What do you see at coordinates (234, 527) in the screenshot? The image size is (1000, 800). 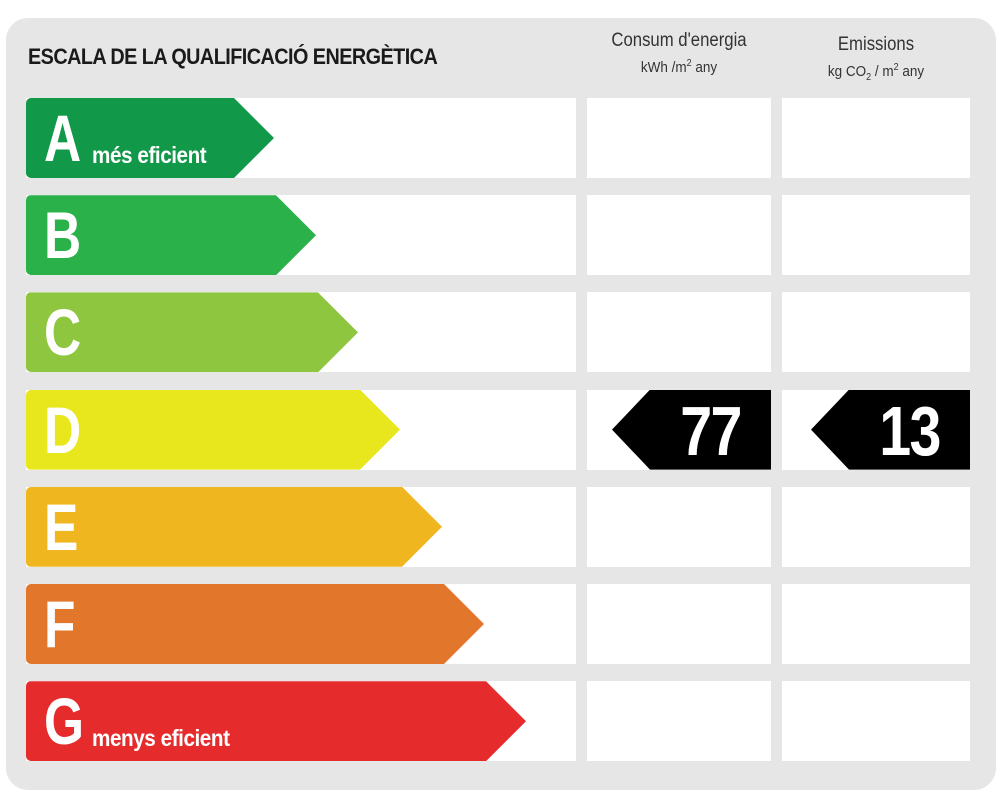 I see `class-bar-e: E` at bounding box center [234, 527].